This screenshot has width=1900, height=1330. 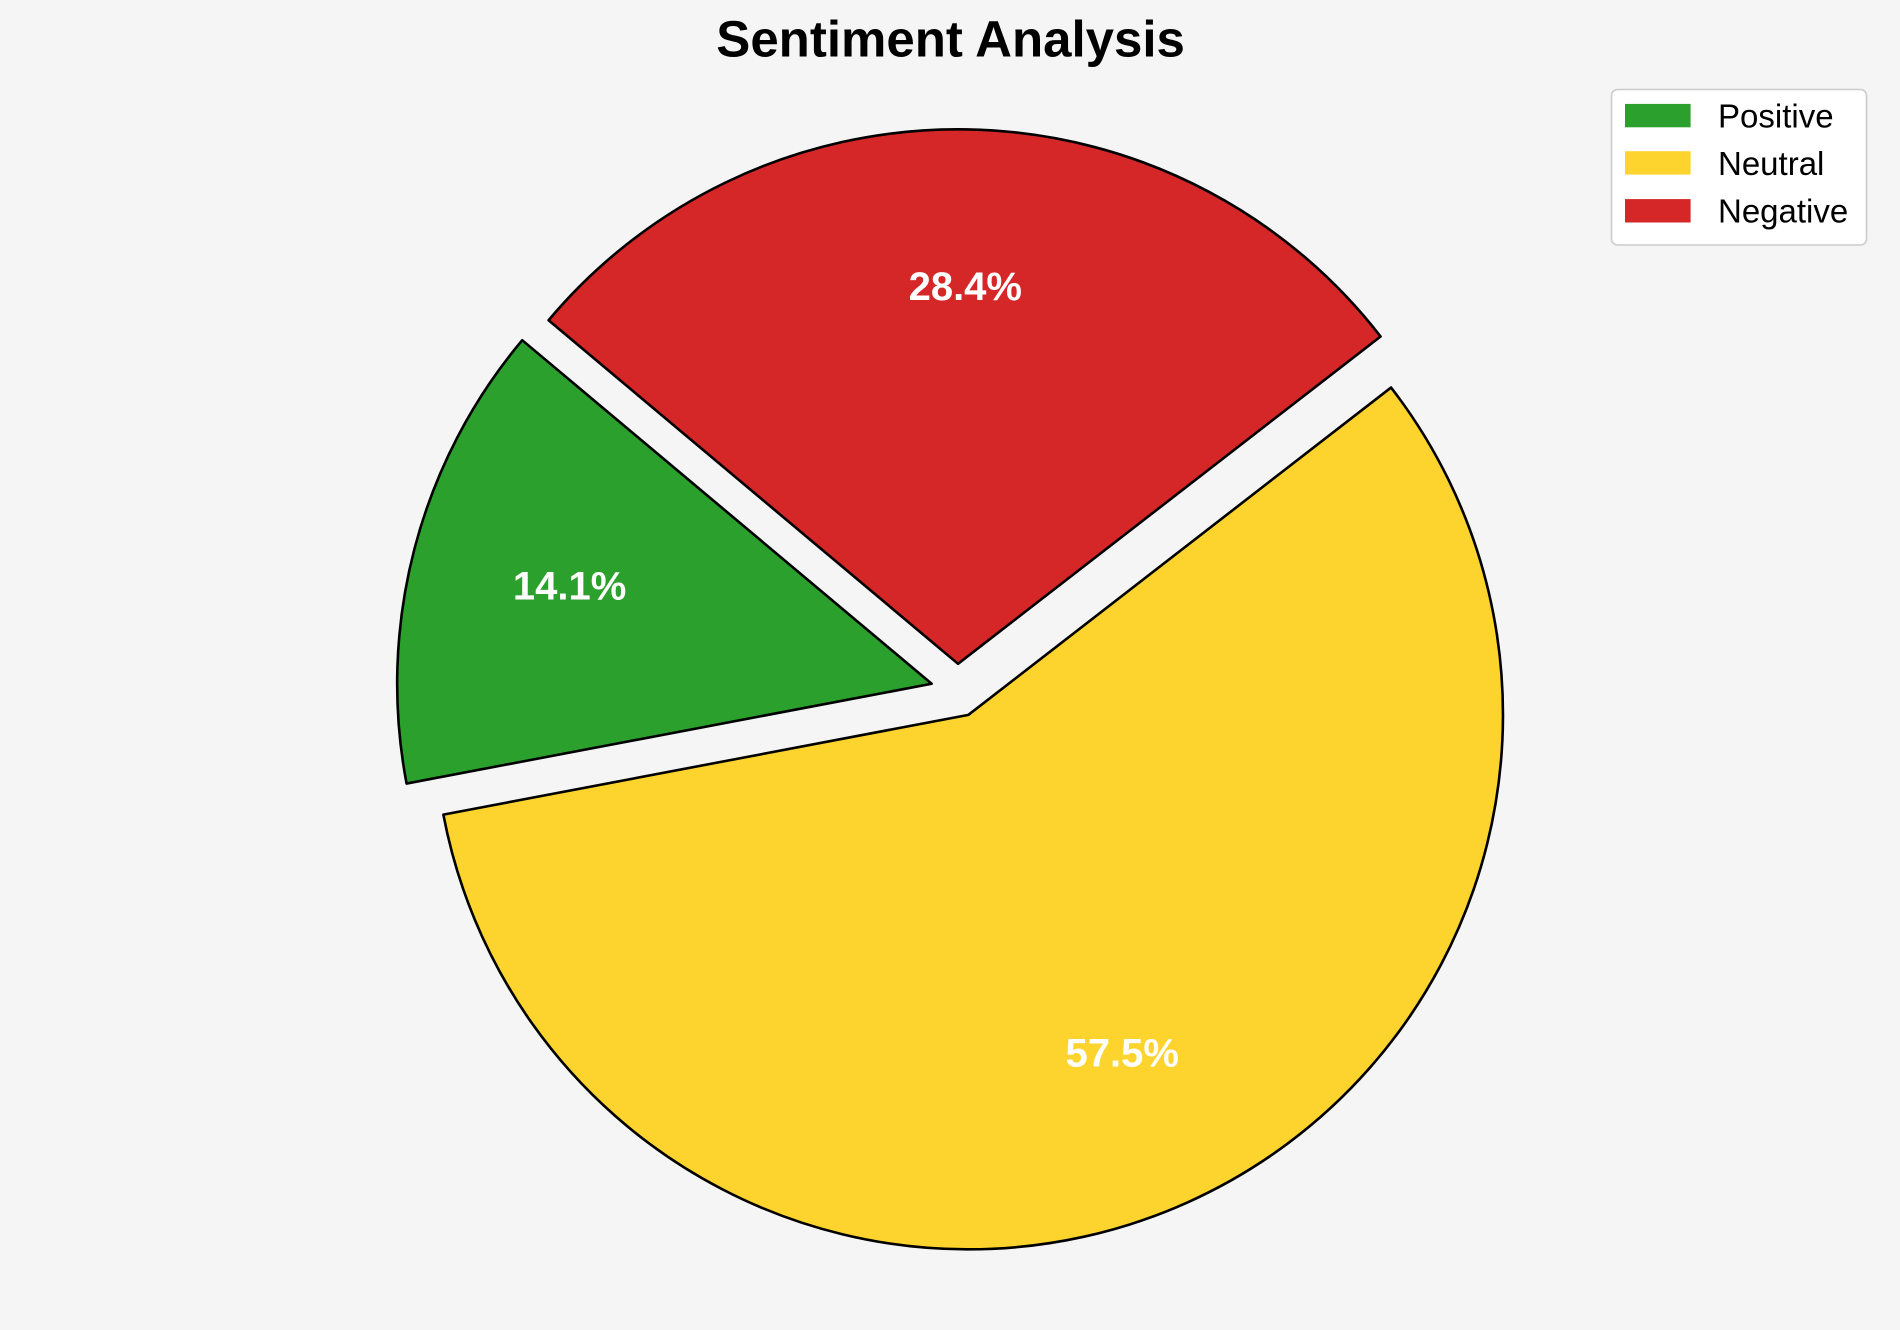 I want to click on svg-text: 57.5%, so click(x=1121, y=1053).